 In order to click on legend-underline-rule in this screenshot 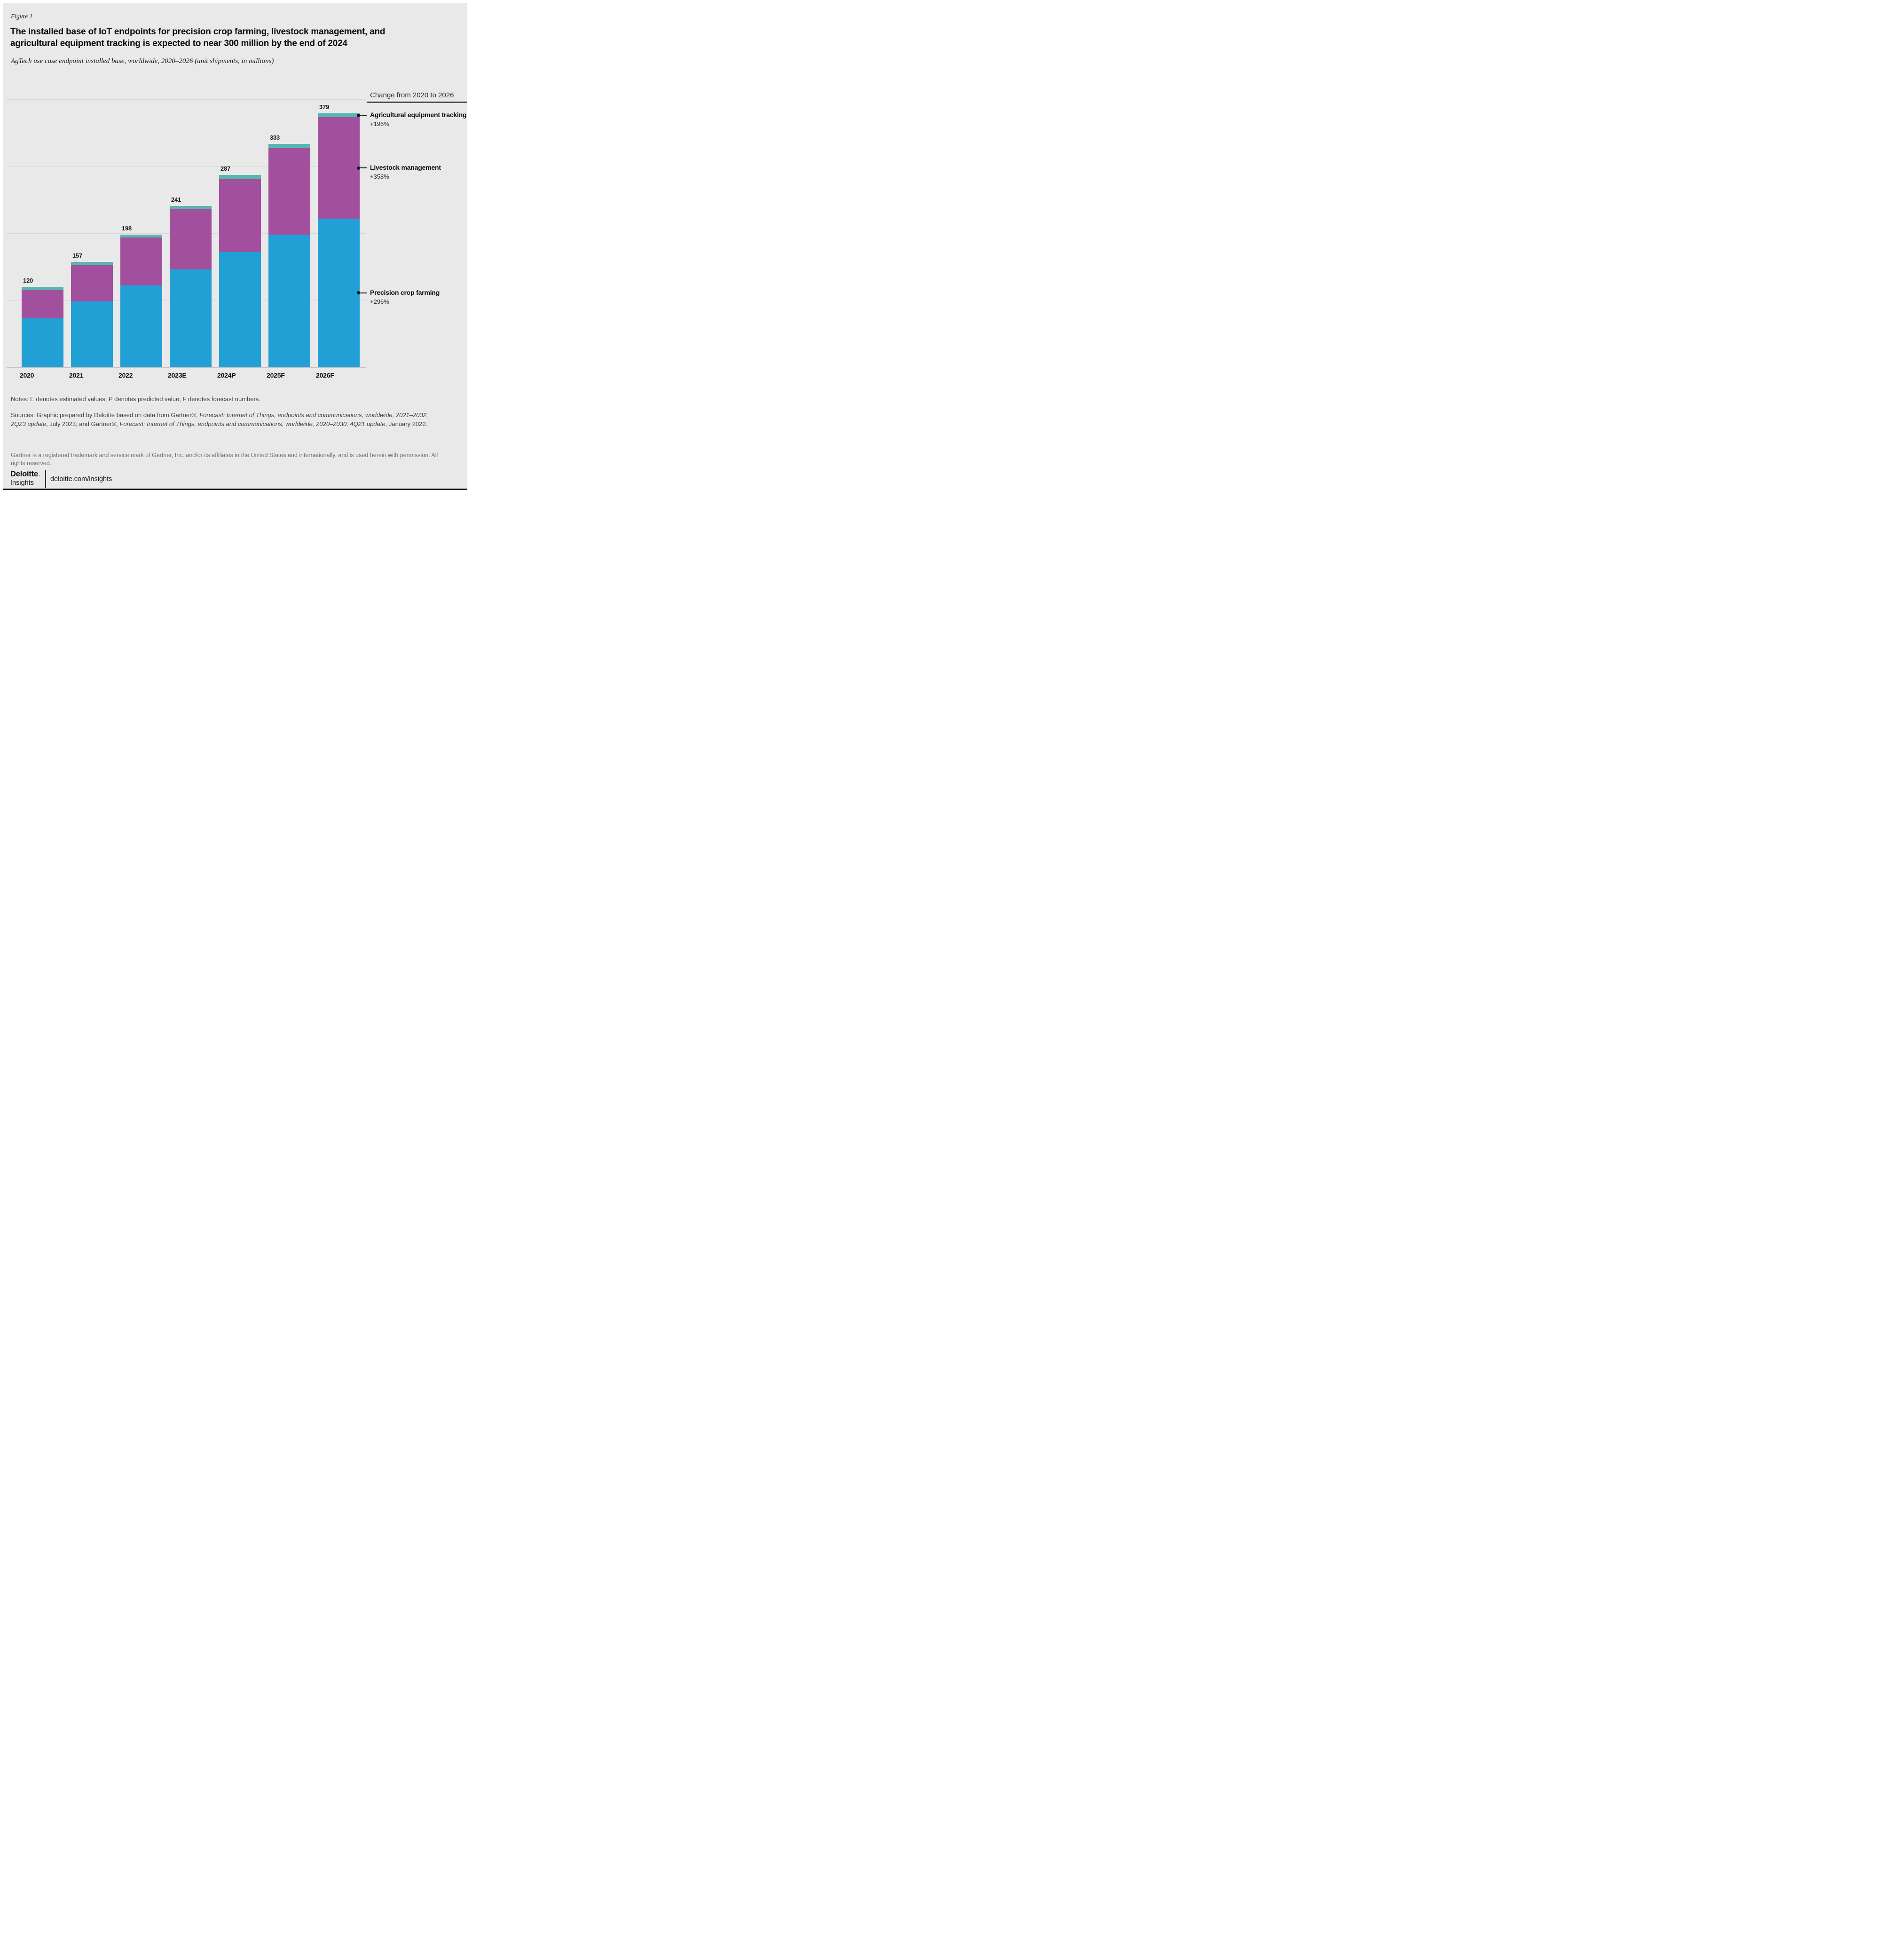, I will do `click(417, 102)`.